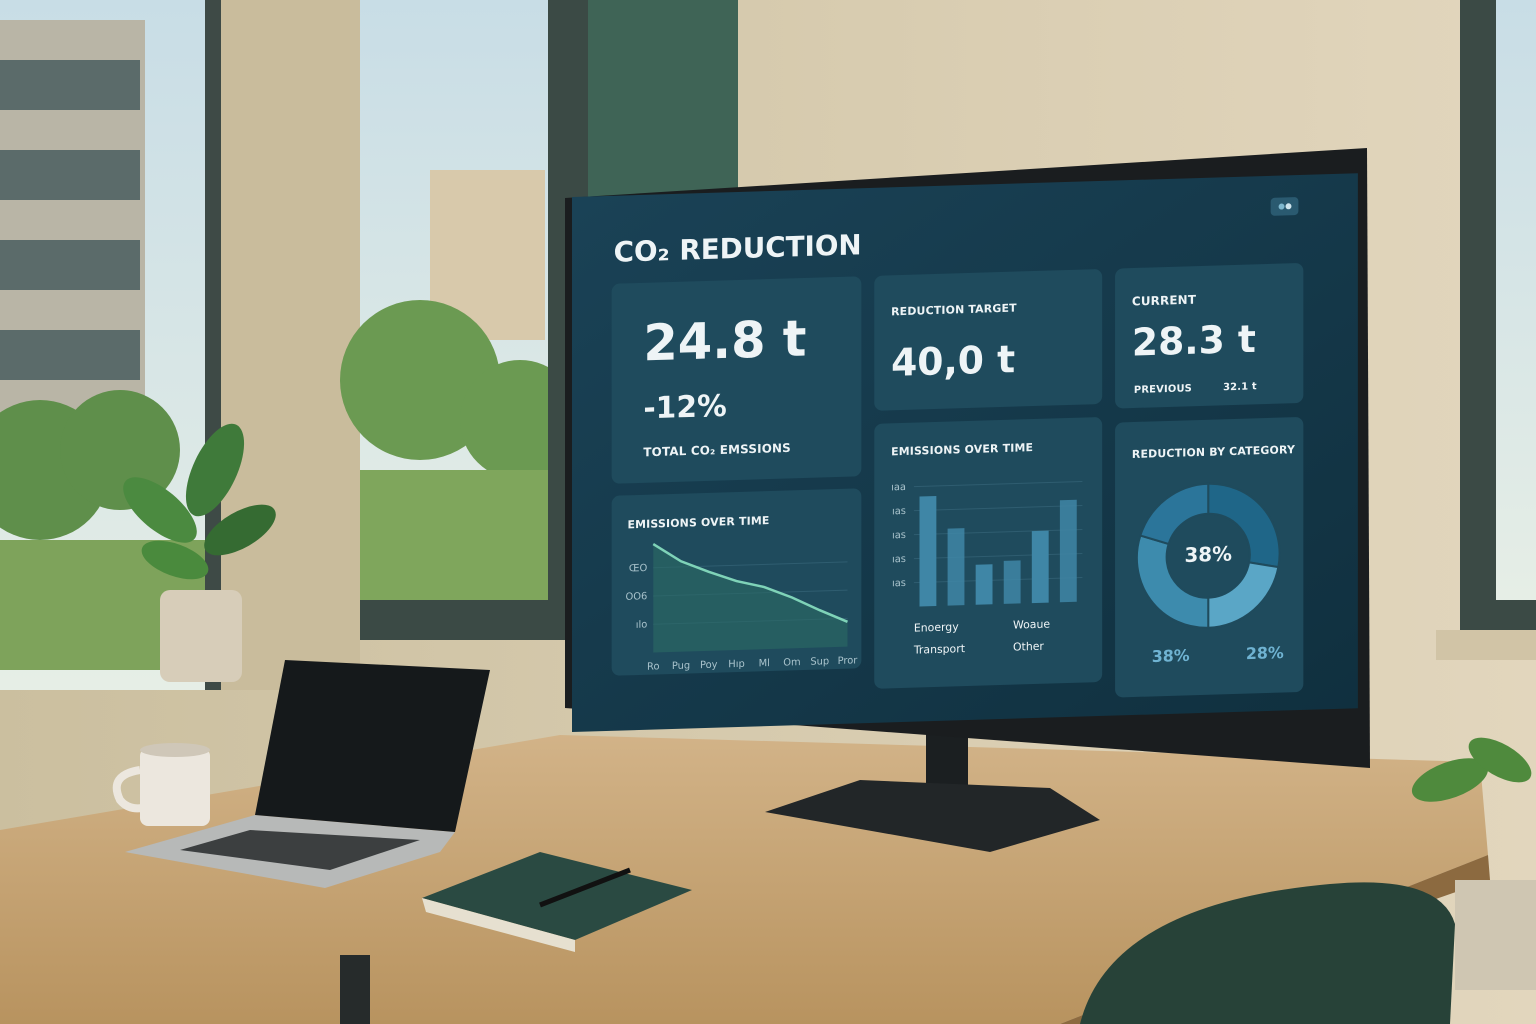 This screenshot has height=1024, width=1536. What do you see at coordinates (954, 309) in the screenshot?
I see `target-label: REDUCTION TARGET` at bounding box center [954, 309].